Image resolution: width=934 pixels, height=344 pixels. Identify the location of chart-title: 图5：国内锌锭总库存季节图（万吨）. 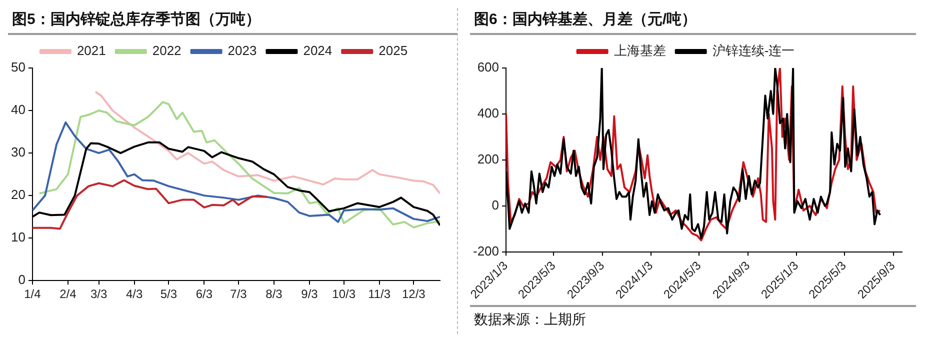
(232, 21).